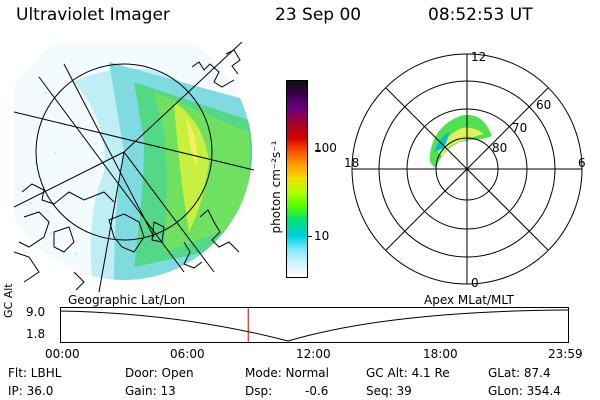 The width and height of the screenshot is (600, 400). Describe the element at coordinates (35, 373) in the screenshot. I see `filter-info: Flt: LBHL` at that location.